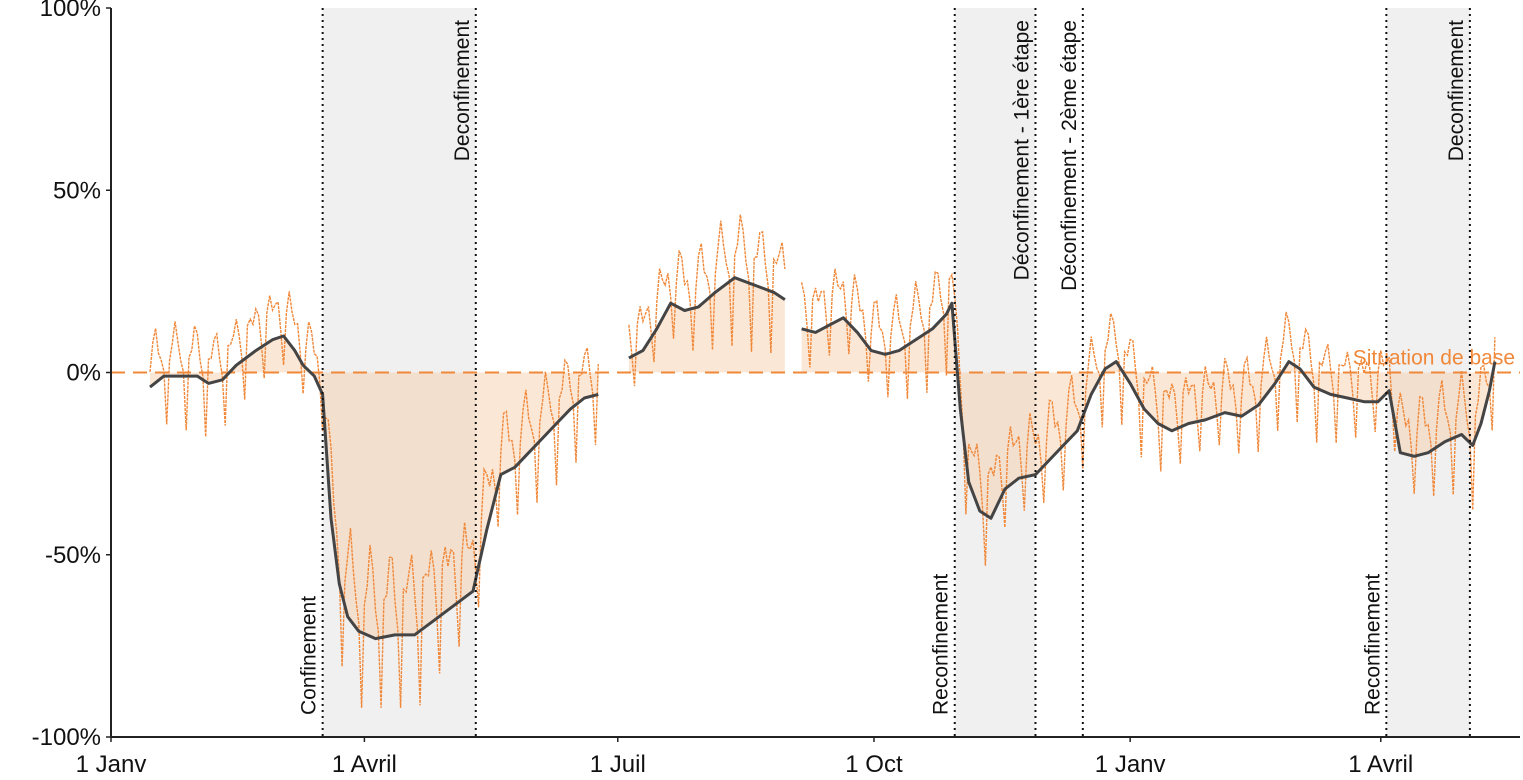 Image resolution: width=1523 pixels, height=780 pixels. I want to click on y-tick-label: 0%, so click(83, 373).